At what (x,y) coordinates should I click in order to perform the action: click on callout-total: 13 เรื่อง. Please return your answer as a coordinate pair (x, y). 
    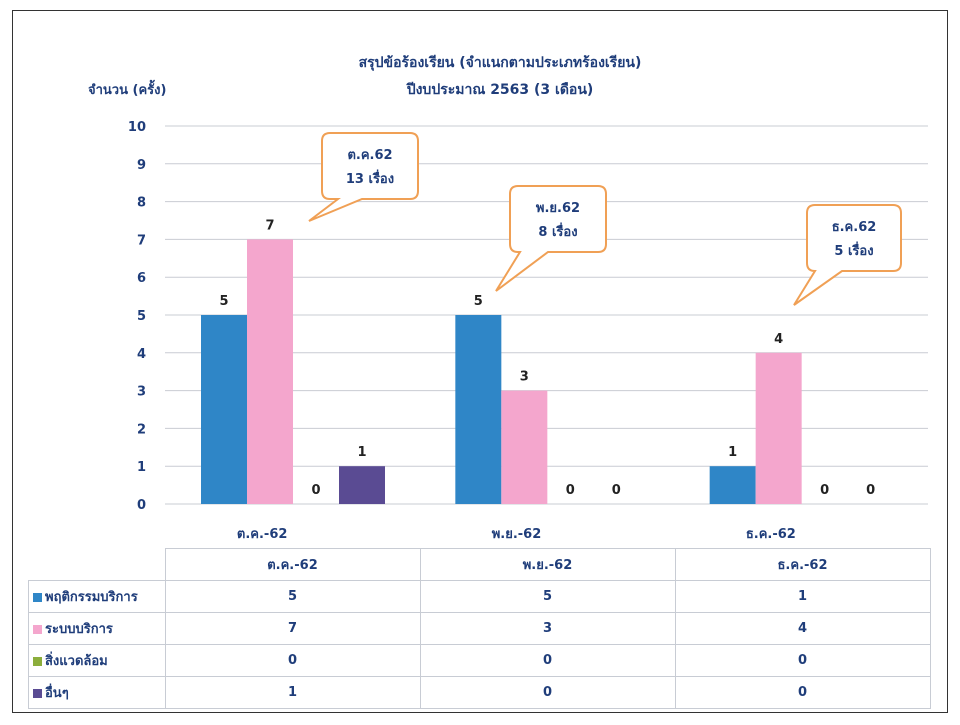
    Looking at the image, I should click on (370, 178).